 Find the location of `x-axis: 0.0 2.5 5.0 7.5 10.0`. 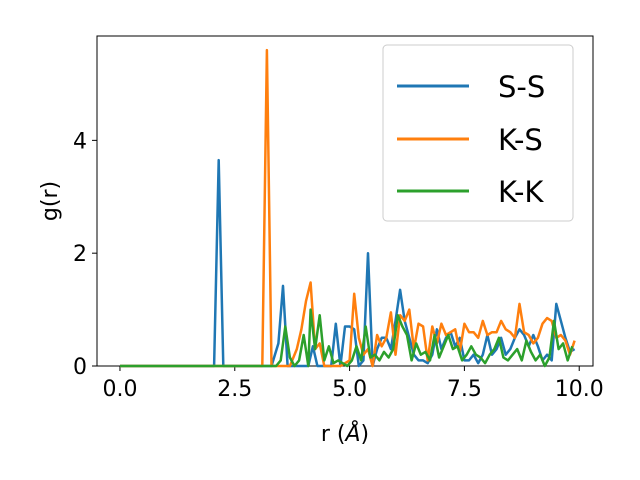

x-axis: 0.0 2.5 5.0 7.5 10.0 is located at coordinates (353, 384).